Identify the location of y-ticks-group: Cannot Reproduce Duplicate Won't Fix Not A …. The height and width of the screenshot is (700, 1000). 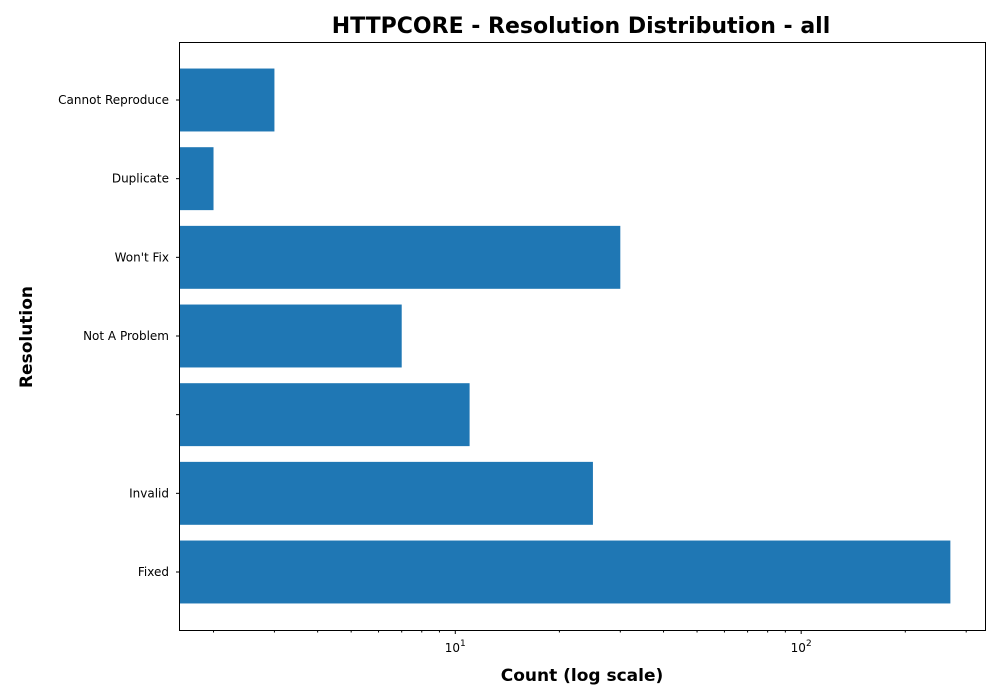
(119, 336).